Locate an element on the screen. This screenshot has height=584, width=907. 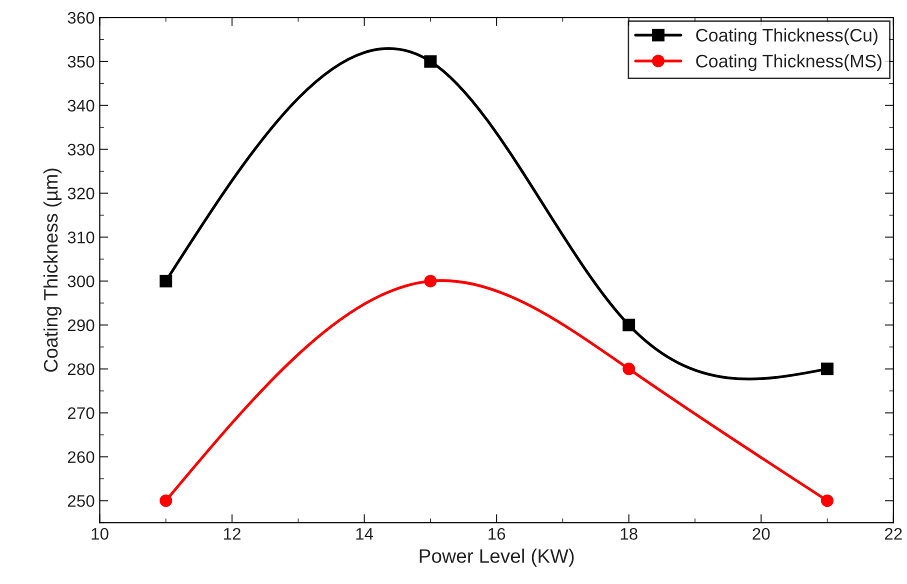
y-tick-label: 270 is located at coordinates (81, 413).